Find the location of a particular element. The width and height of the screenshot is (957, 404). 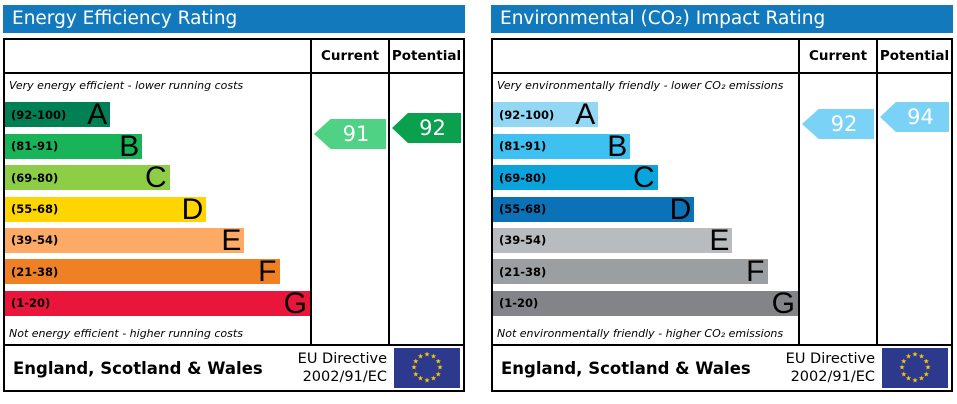

current-rating-arrow: 91 is located at coordinates (350, 134).